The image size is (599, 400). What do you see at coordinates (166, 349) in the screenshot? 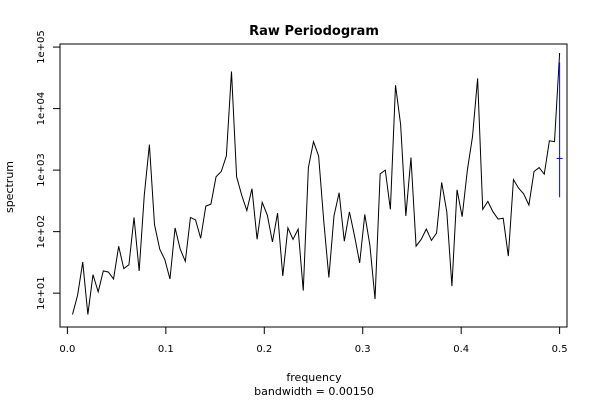
I see `x-tick-label: 0.1` at bounding box center [166, 349].